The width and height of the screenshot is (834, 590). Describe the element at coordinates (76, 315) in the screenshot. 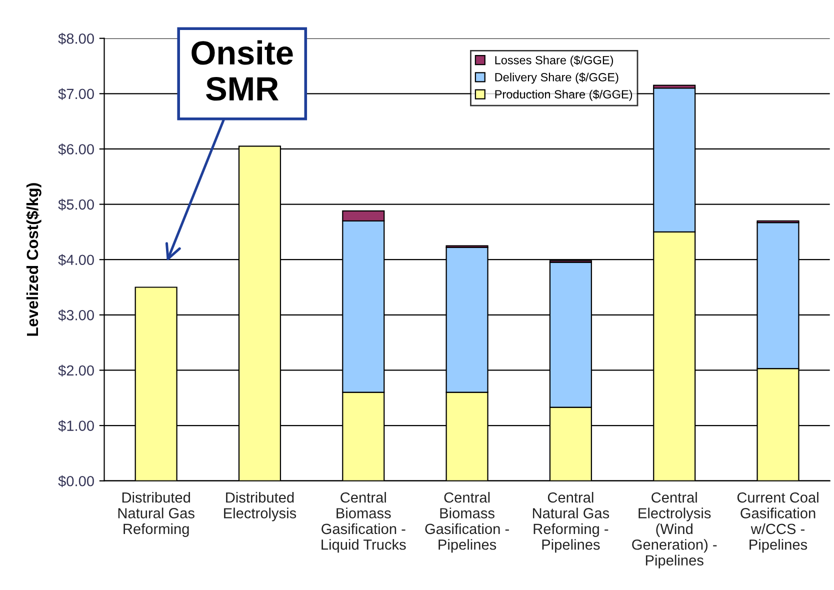

I see `y-tick-label: $3.00` at that location.